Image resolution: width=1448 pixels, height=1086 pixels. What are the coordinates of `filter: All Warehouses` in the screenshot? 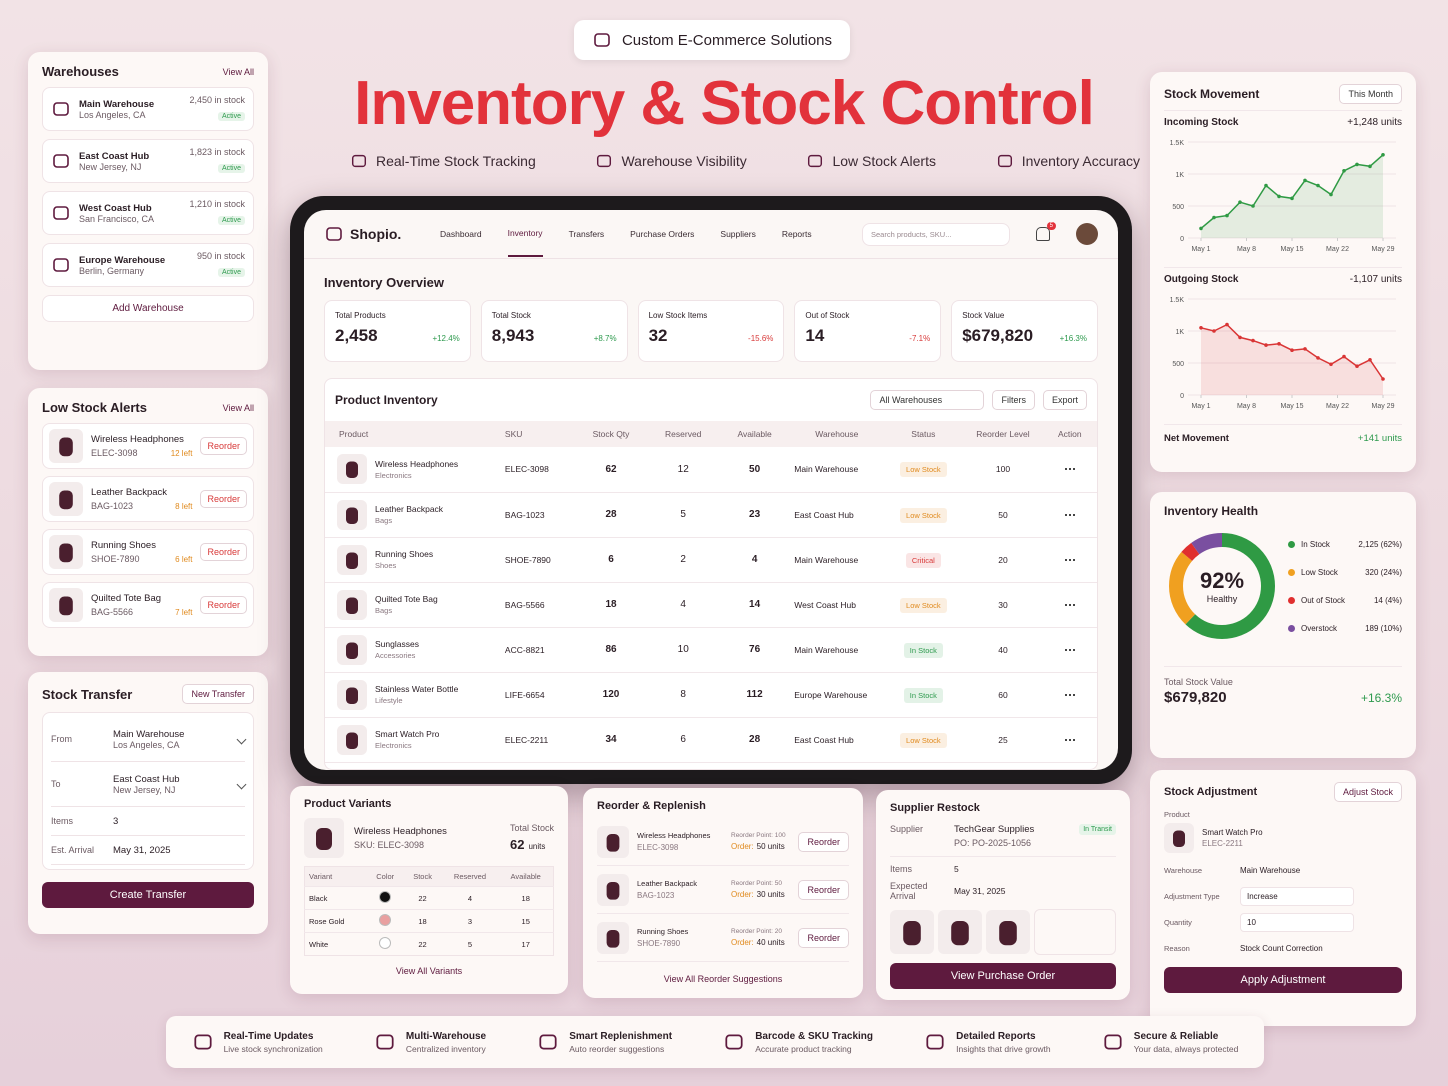 It's located at (927, 400).